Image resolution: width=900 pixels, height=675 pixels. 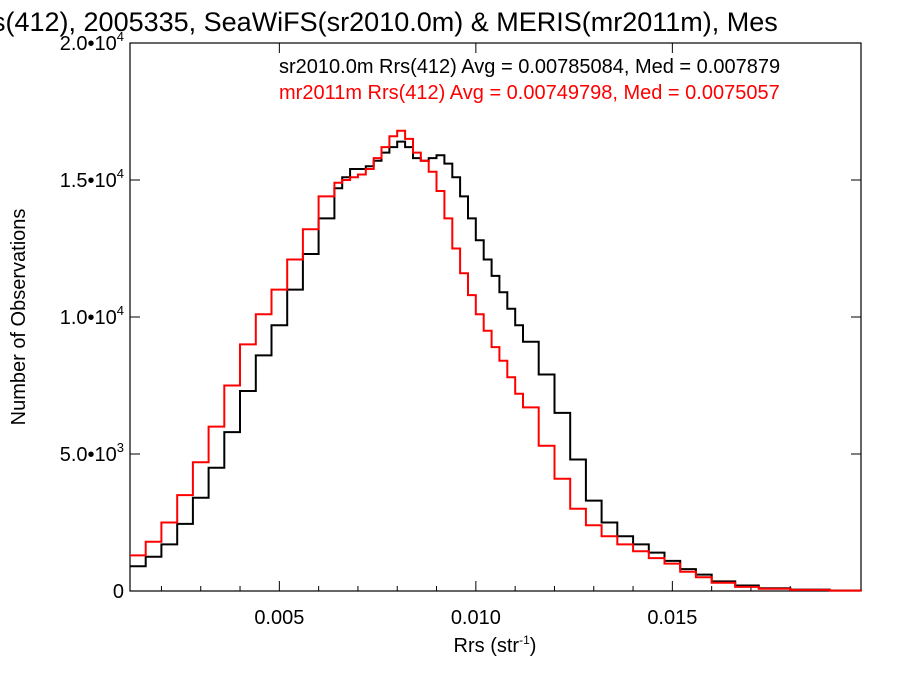 I want to click on y-tick-mantissa: 5.0•10, so click(x=88, y=455).